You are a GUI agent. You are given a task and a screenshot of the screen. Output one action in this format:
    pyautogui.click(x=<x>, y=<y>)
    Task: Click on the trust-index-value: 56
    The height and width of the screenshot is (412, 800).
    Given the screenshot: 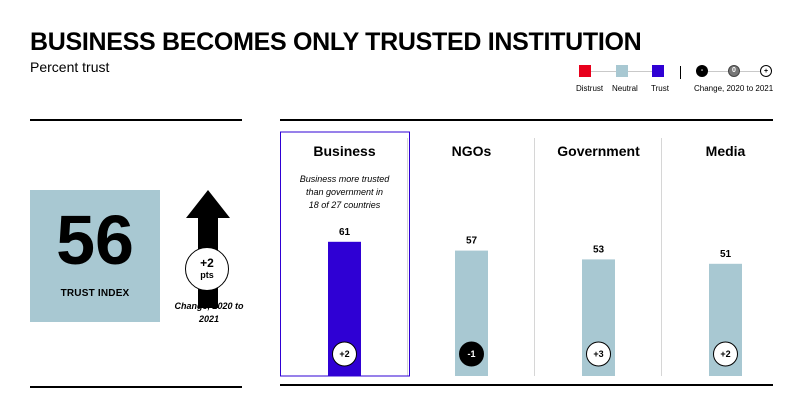 What is the action you would take?
    pyautogui.click(x=95, y=240)
    